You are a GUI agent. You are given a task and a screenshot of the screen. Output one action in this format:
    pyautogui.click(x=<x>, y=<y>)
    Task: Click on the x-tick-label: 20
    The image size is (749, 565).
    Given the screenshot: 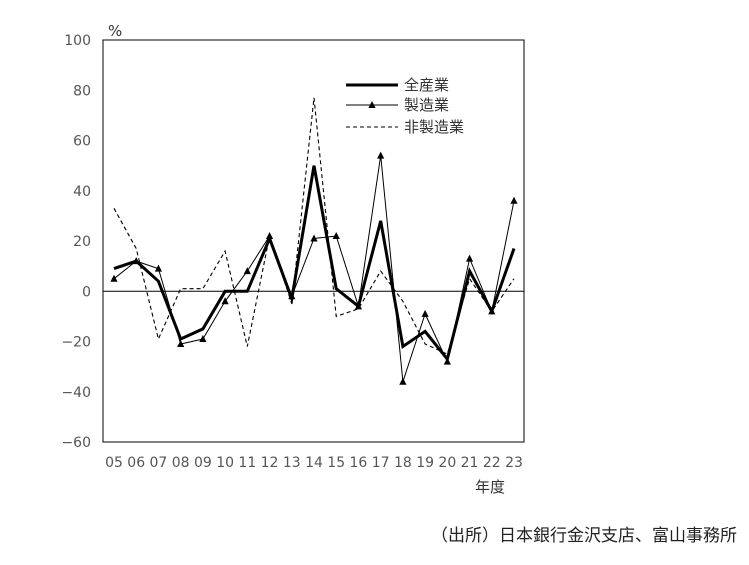 What is the action you would take?
    pyautogui.click(x=447, y=463)
    